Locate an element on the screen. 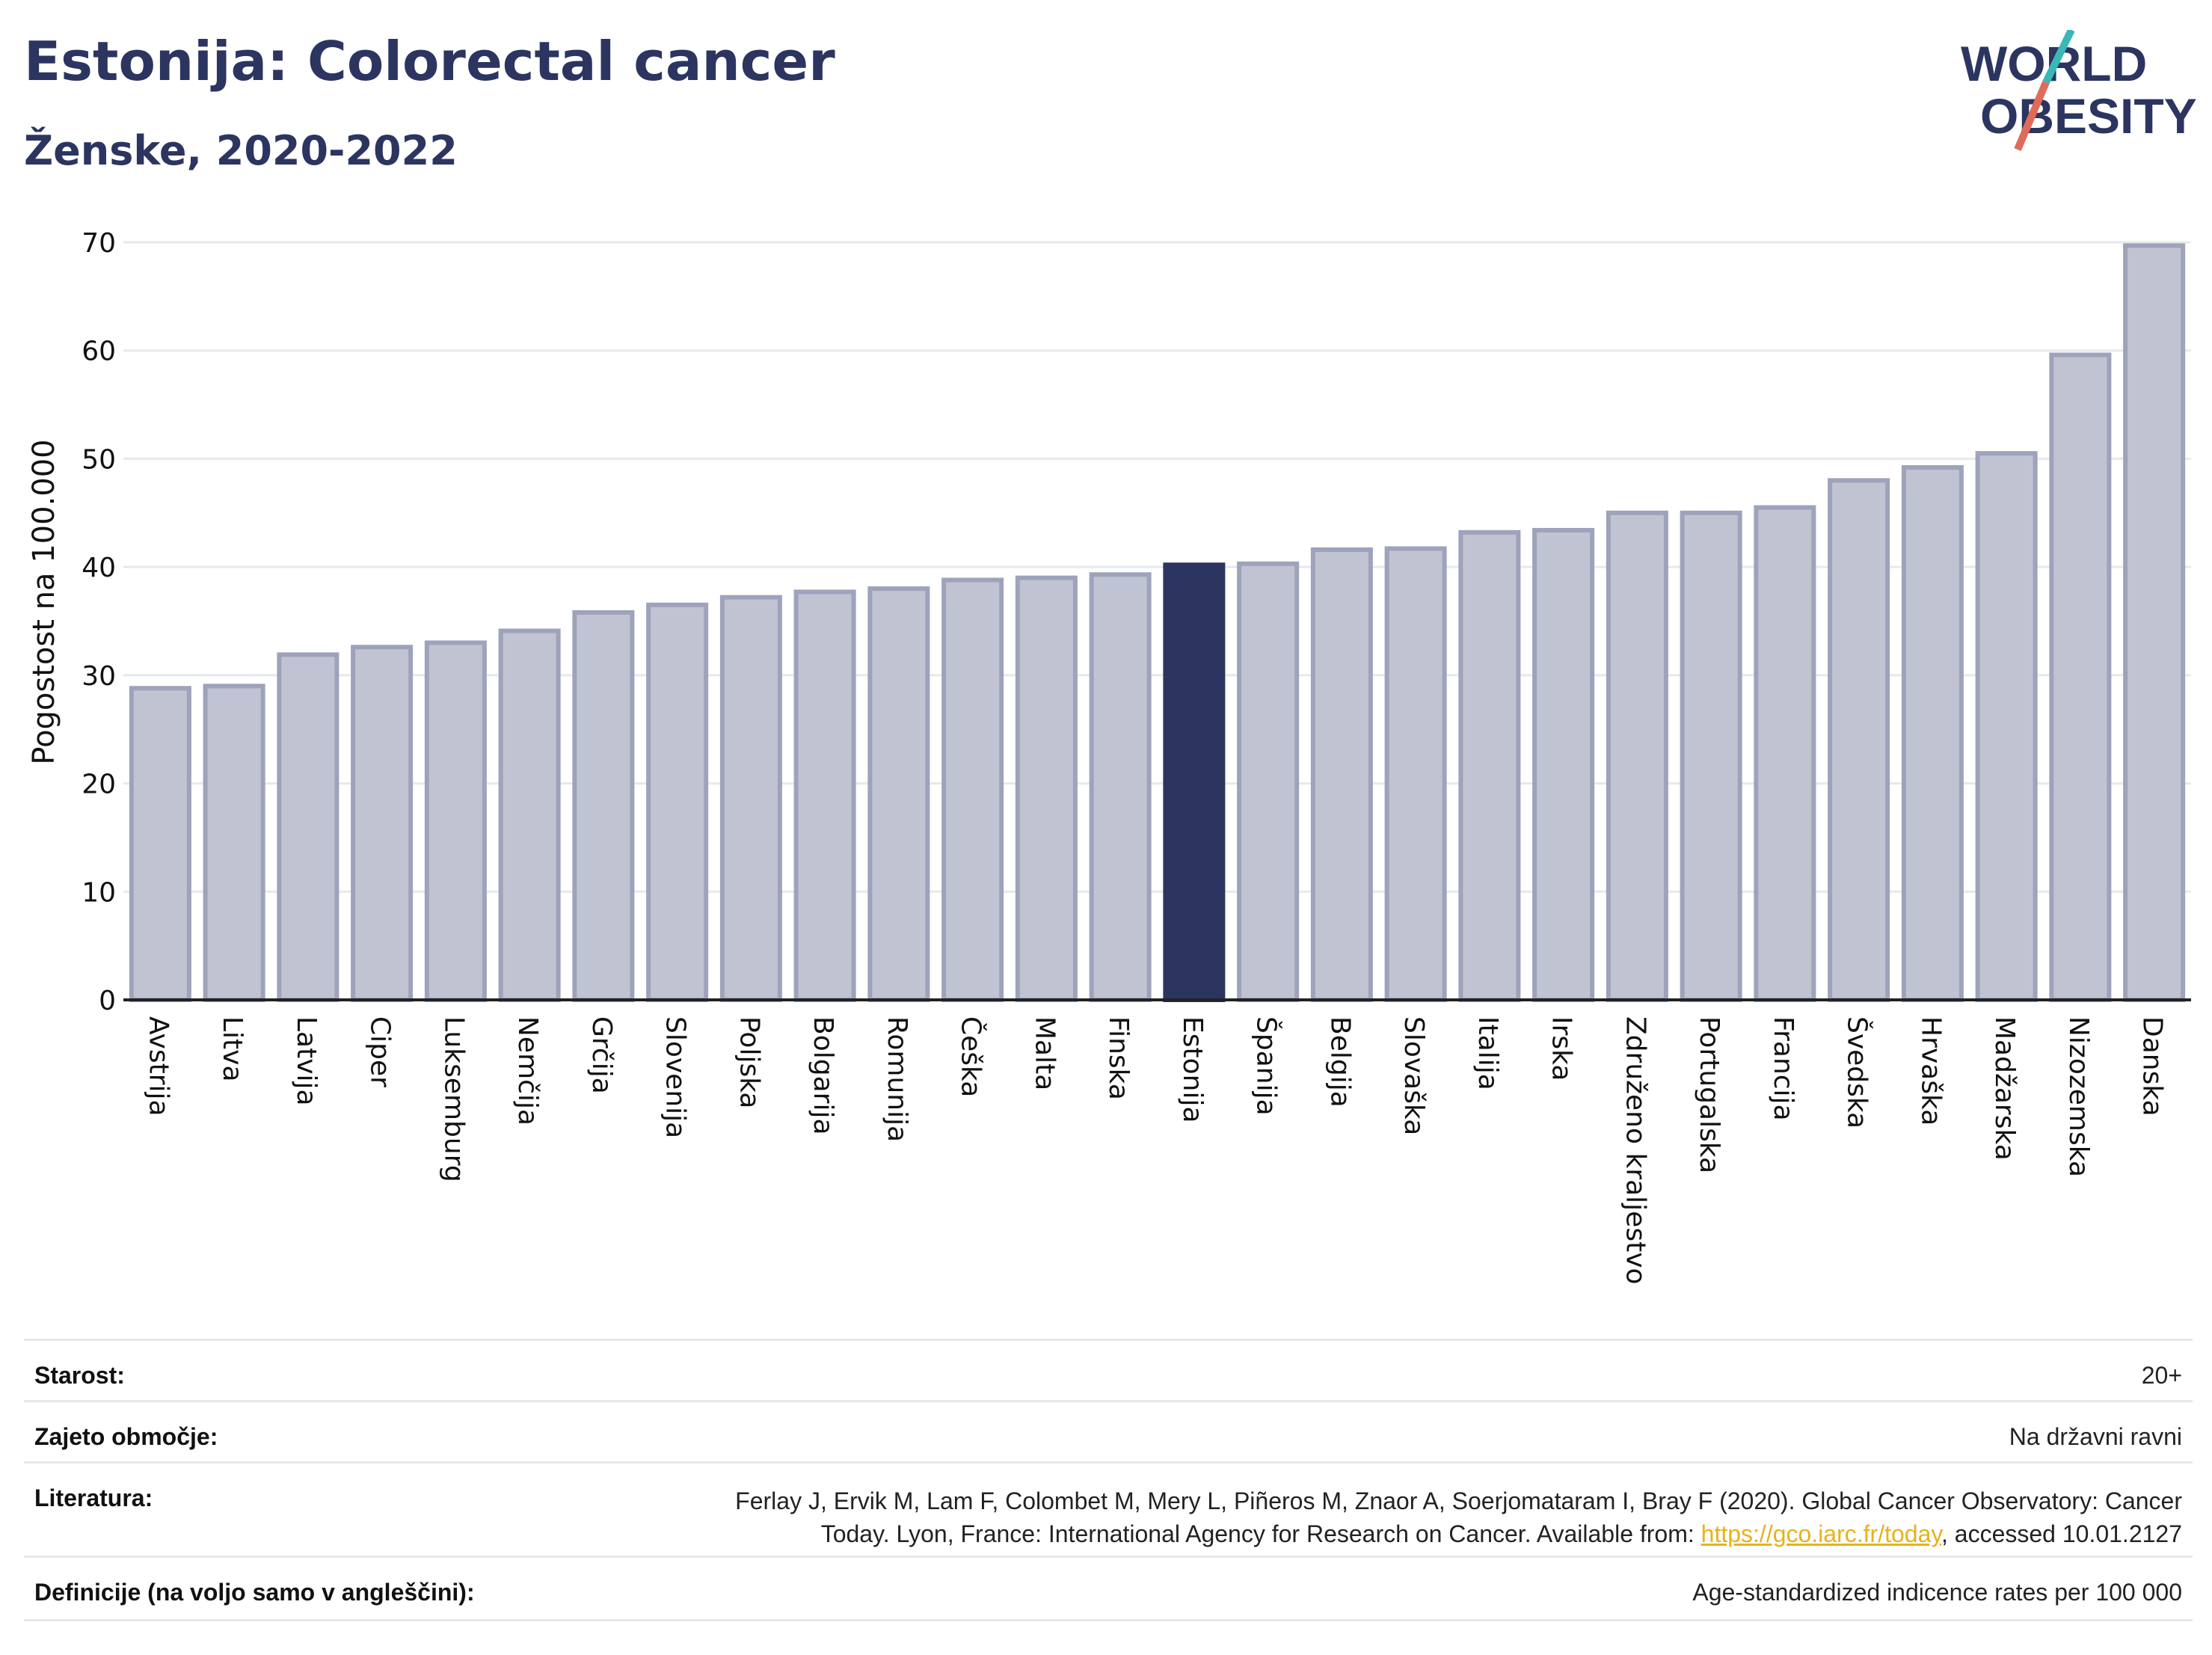  bar-malta is located at coordinates (1046, 788).